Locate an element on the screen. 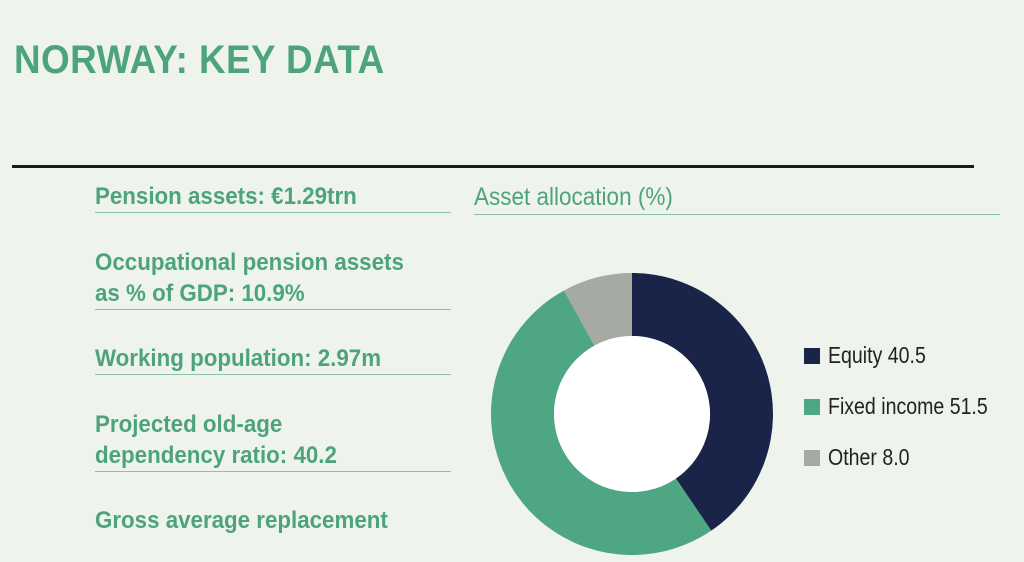 This screenshot has width=1024, height=562. stat-replacement-rate: Gross average replacement is located at coordinates (273, 520).